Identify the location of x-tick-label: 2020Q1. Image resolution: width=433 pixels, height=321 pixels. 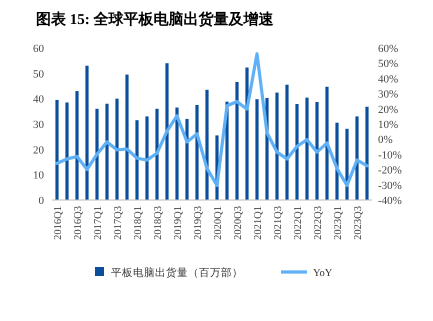
(218, 223).